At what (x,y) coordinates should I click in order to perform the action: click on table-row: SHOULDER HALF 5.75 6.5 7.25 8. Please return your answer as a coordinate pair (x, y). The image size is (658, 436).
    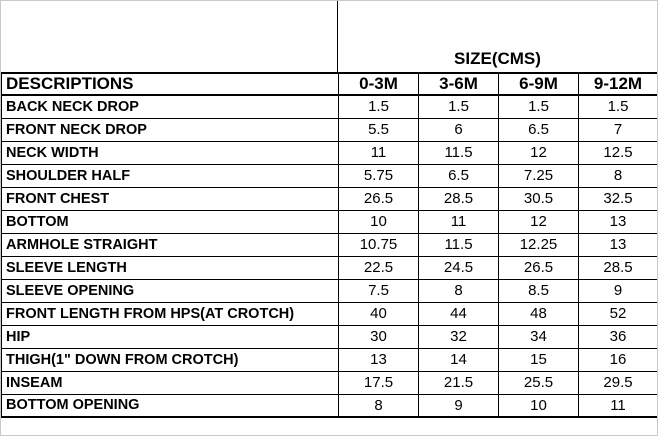
    Looking at the image, I should click on (329, 175).